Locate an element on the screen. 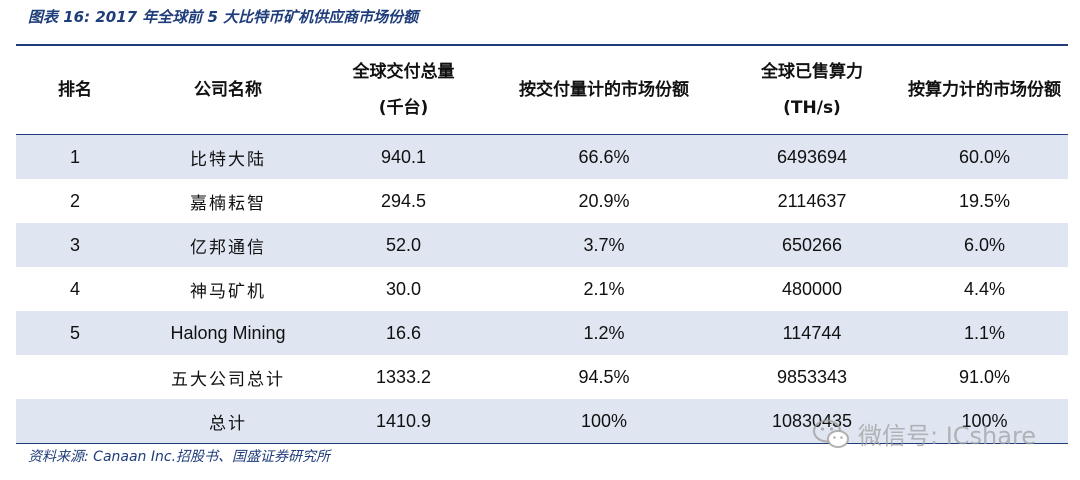 This screenshot has width=1080, height=480. cell-hashrate: 114744 is located at coordinates (812, 333).